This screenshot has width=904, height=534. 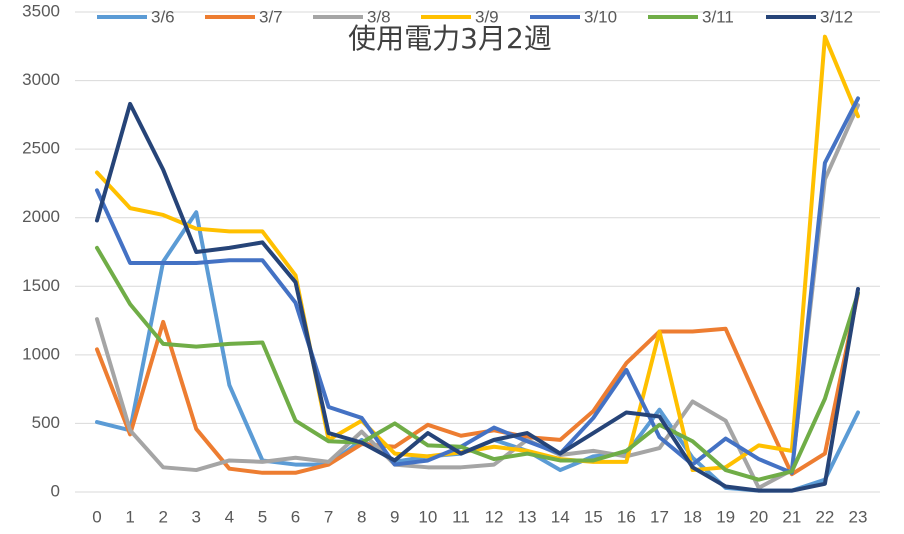 What do you see at coordinates (427, 516) in the screenshot?
I see `x-tick-label: 10` at bounding box center [427, 516].